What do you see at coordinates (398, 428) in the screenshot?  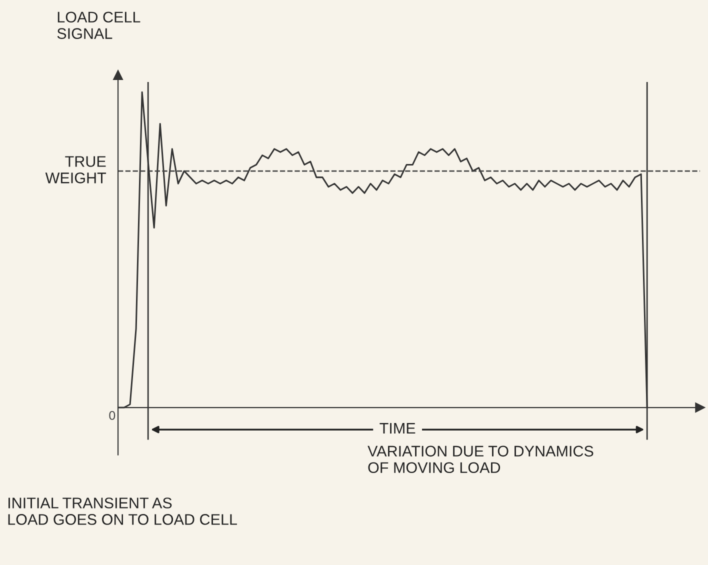 I see `text: TIME` at bounding box center [398, 428].